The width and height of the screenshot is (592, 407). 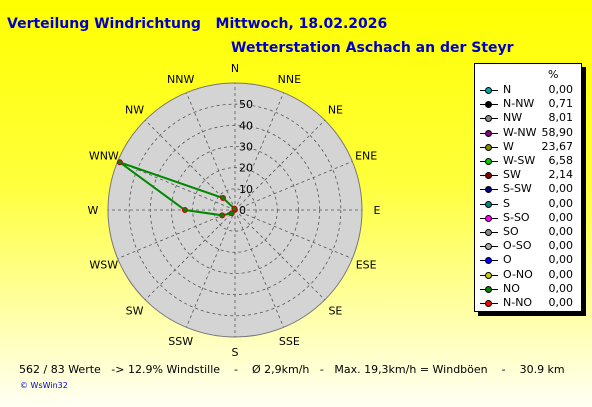 I want to click on legend-item: O 0,00, so click(x=528, y=261).